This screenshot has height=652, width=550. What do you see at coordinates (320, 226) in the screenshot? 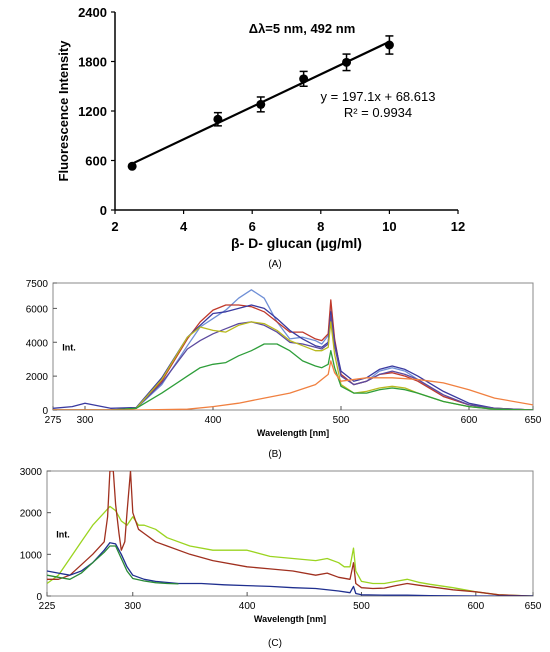
I see `panel-a-x-tick-label: 8` at bounding box center [320, 226].